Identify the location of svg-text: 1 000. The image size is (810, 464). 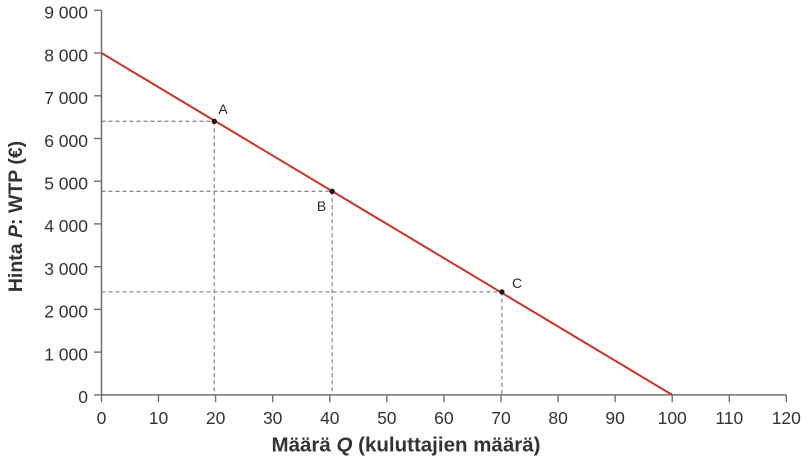
(66, 354).